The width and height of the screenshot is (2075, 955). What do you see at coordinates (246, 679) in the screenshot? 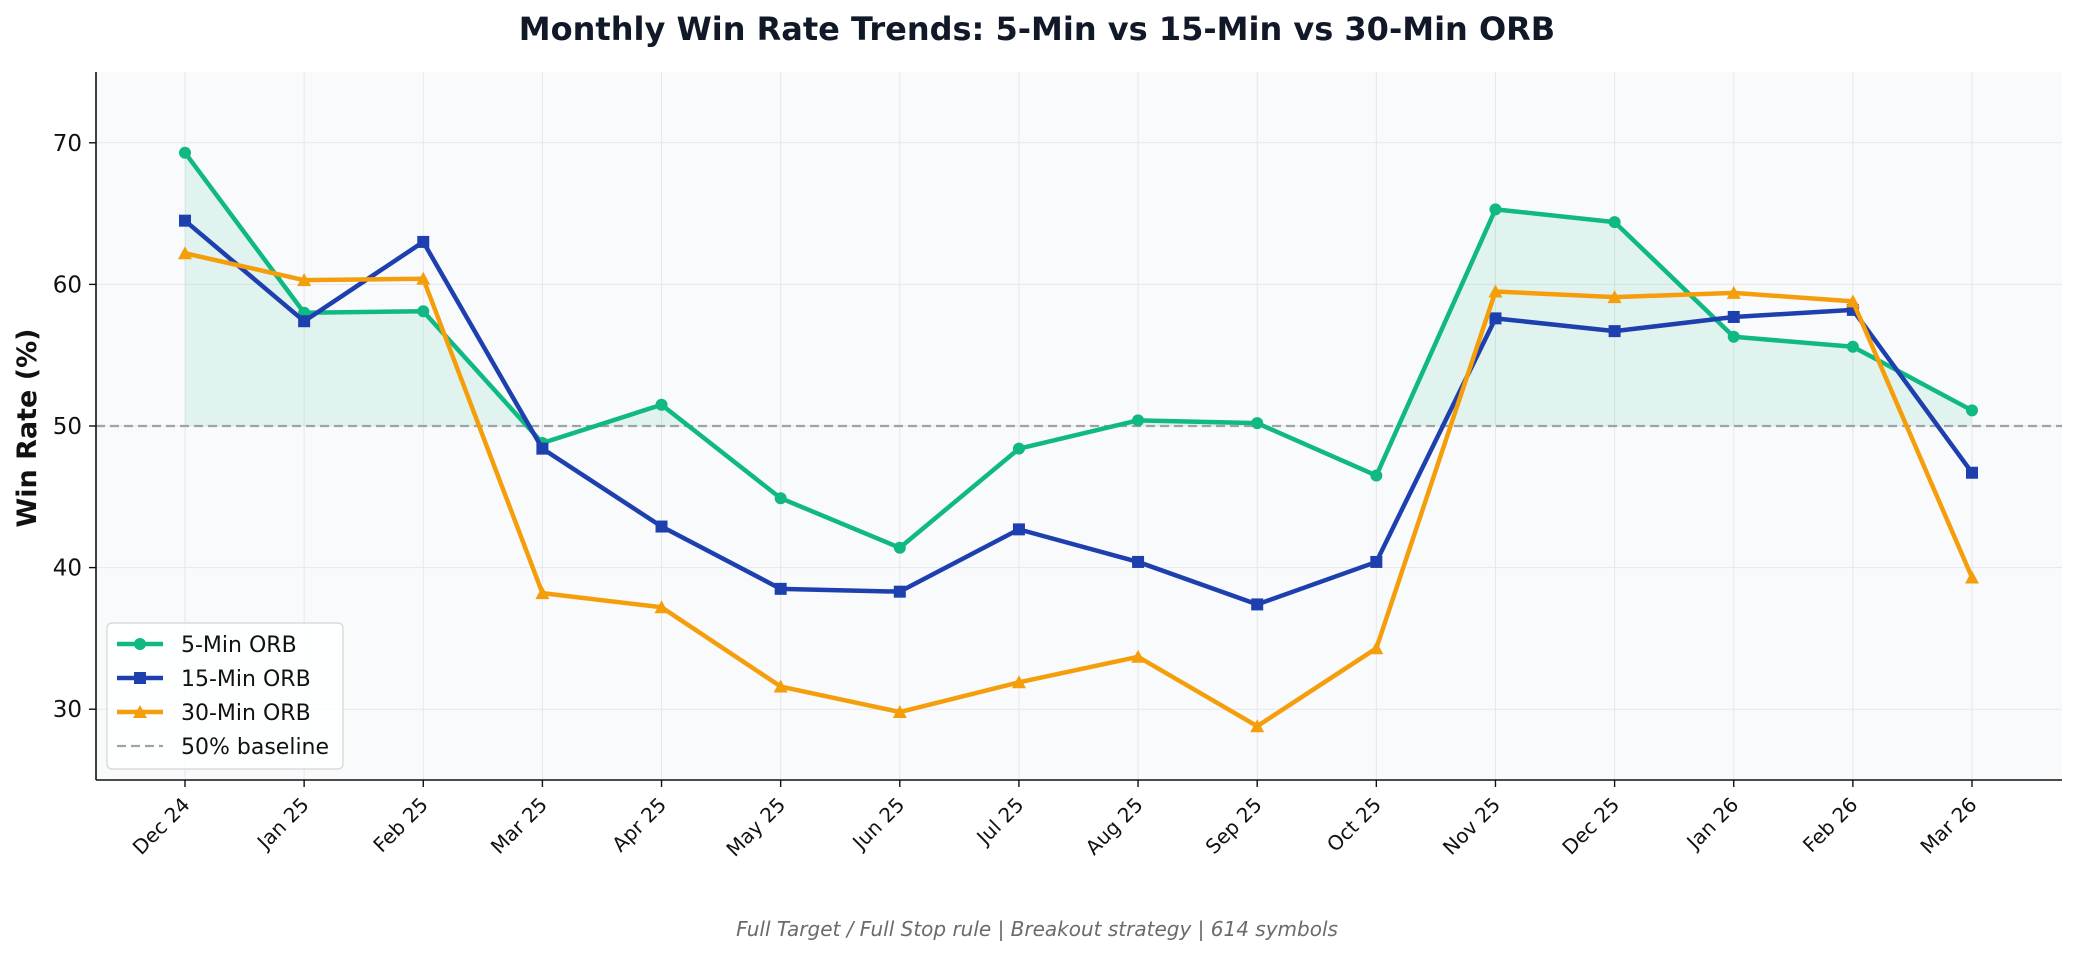
I see `legend-label: 15-Min ORB` at bounding box center [246, 679].